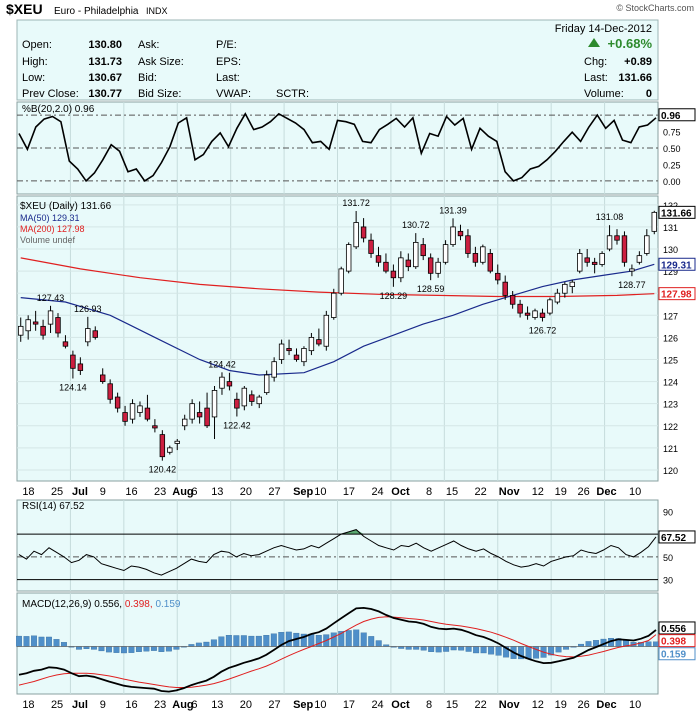 The width and height of the screenshot is (700, 712). Describe the element at coordinates (670, 316) in the screenshot. I see `price-tick: 127` at that location.